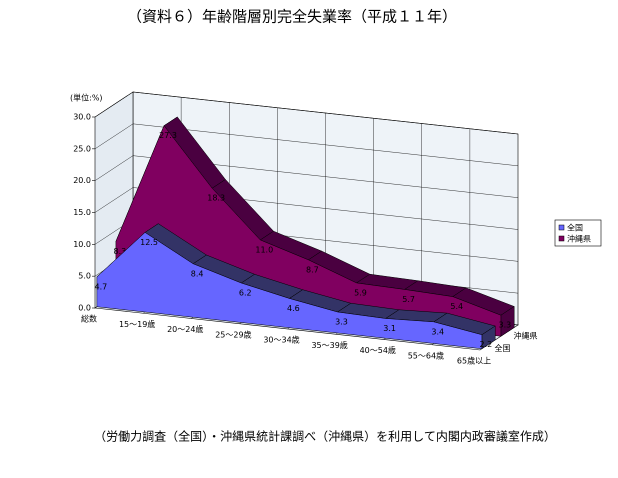  What do you see at coordinates (245, 293) in the screenshot?
I see `data-label: 6.2` at bounding box center [245, 293].